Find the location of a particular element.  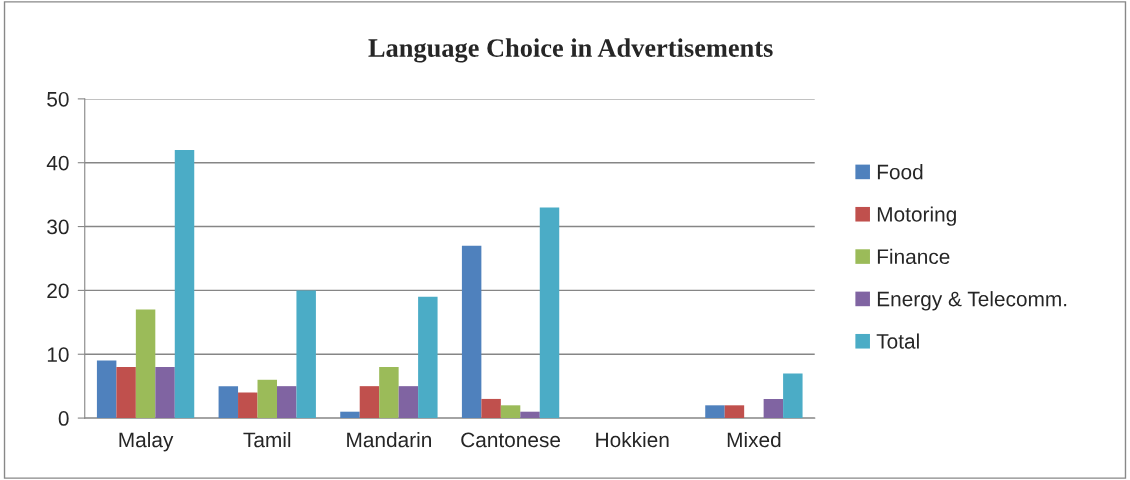

y-tick-label: 0 is located at coordinates (63, 418).